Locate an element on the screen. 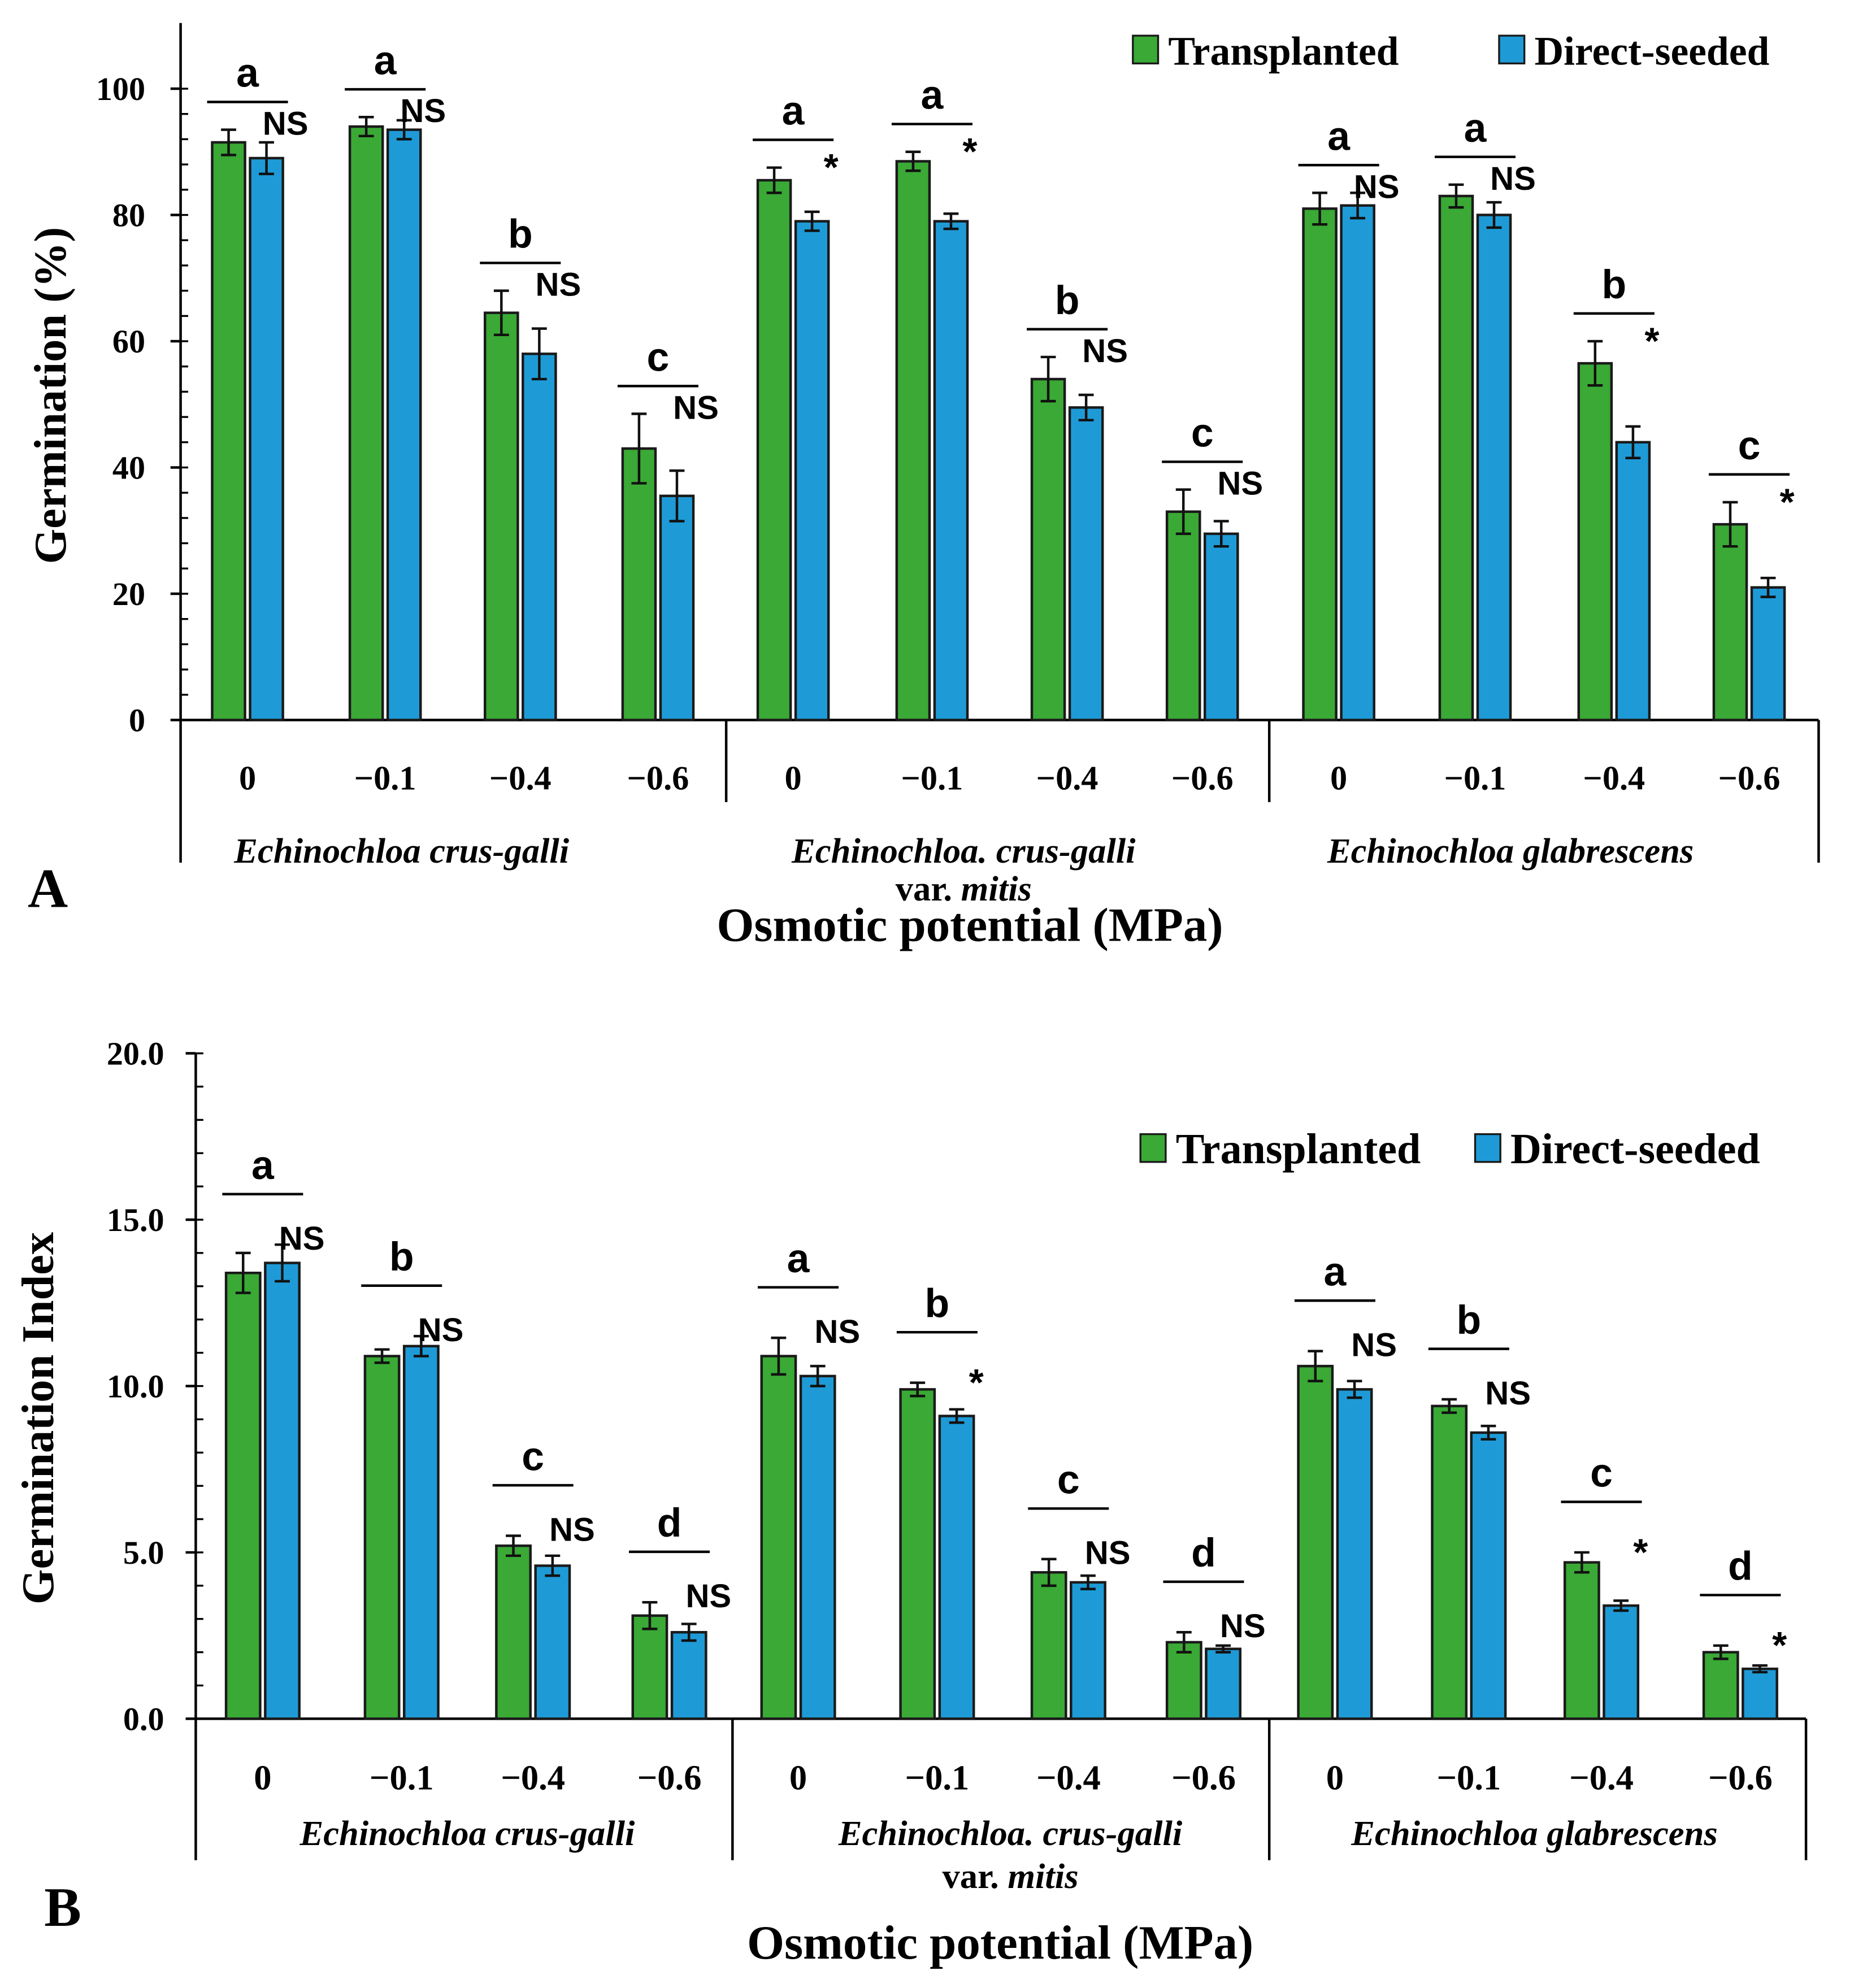 Image resolution: width=1854 pixels, height=1988 pixels. legend-swatch-transplanted is located at coordinates (1146, 49).